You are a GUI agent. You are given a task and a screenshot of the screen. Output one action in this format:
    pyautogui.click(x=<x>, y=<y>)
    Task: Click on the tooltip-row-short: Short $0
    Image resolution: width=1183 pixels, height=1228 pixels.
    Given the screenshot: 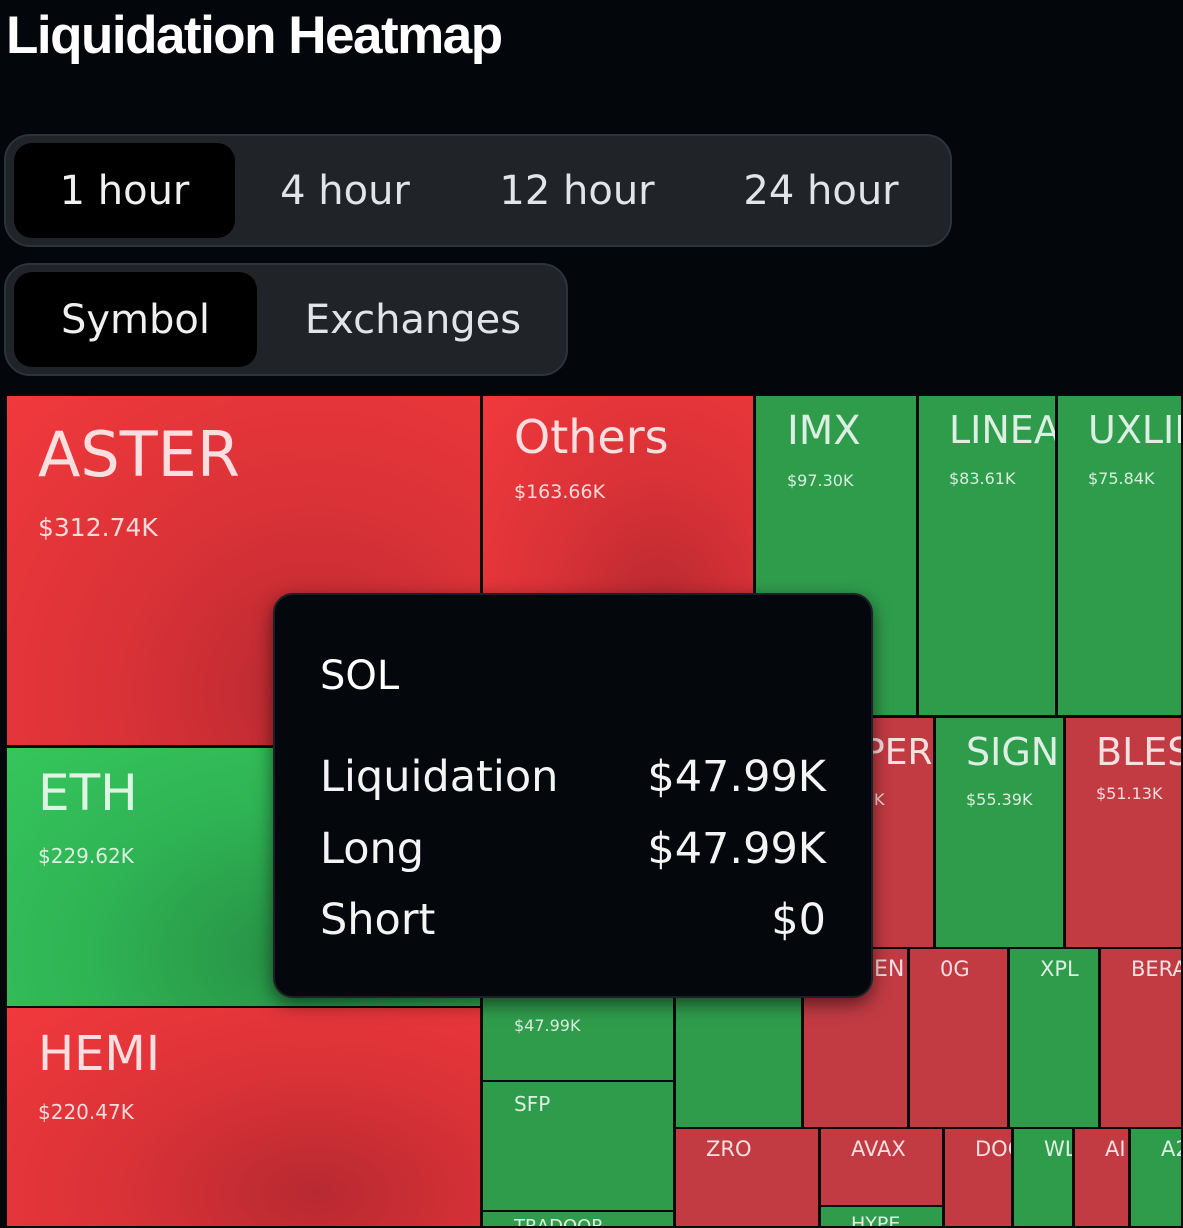 What is the action you would take?
    pyautogui.click(x=573, y=920)
    